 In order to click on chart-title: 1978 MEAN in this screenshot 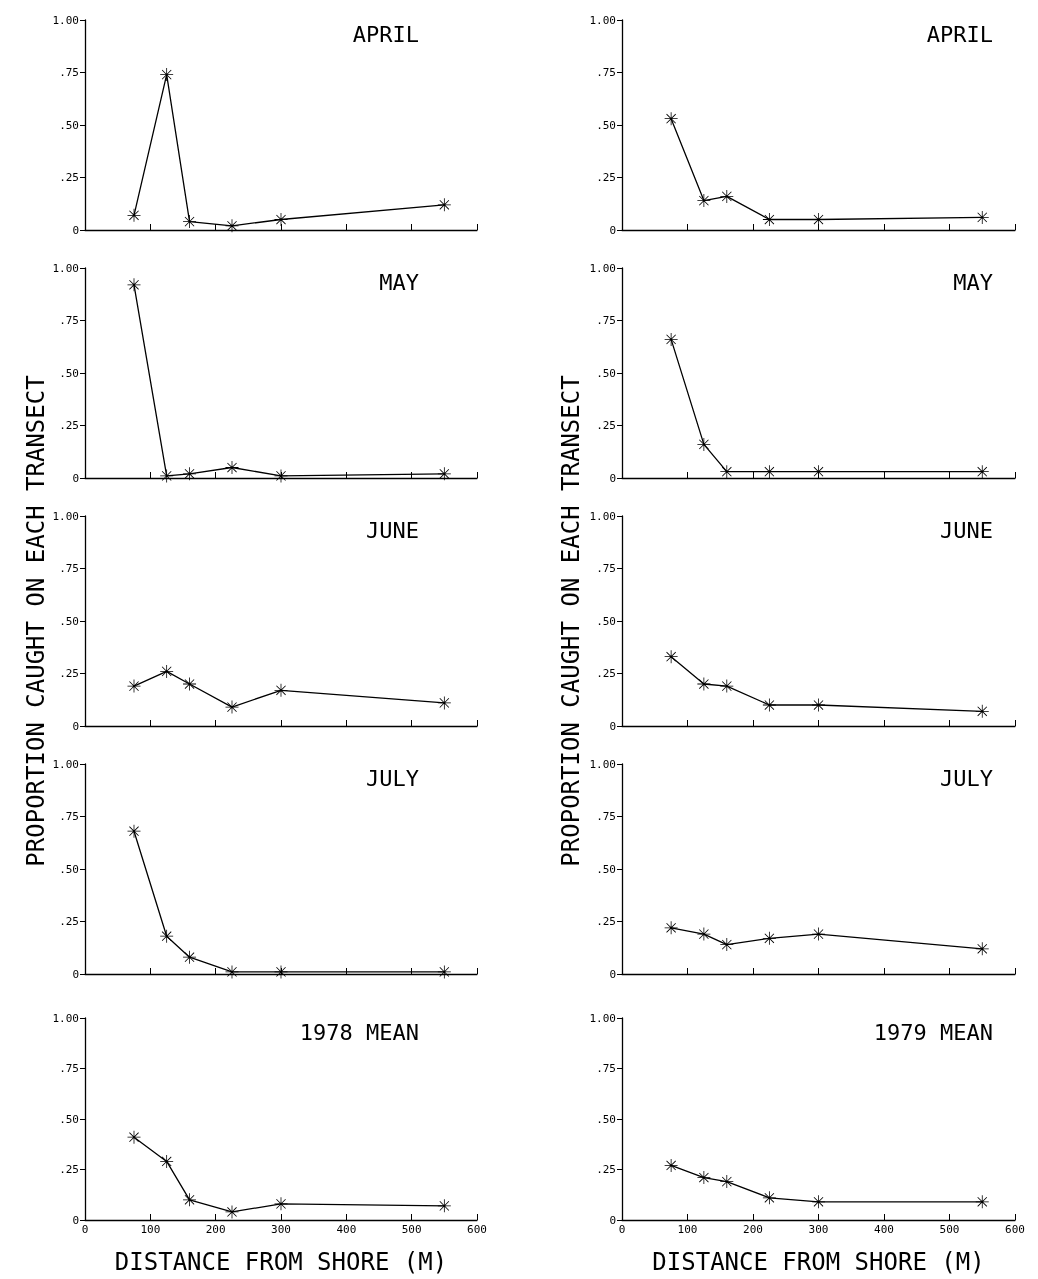, I will do `click(359, 1032)`.